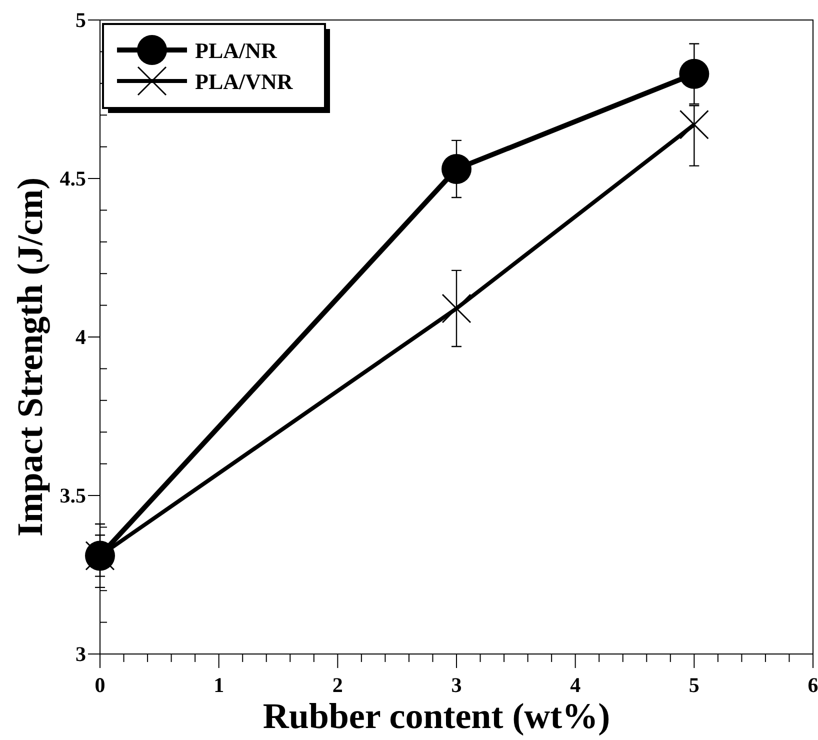 This screenshot has width=818, height=740. What do you see at coordinates (81, 337) in the screenshot?
I see `y-tick-label: 4` at bounding box center [81, 337].